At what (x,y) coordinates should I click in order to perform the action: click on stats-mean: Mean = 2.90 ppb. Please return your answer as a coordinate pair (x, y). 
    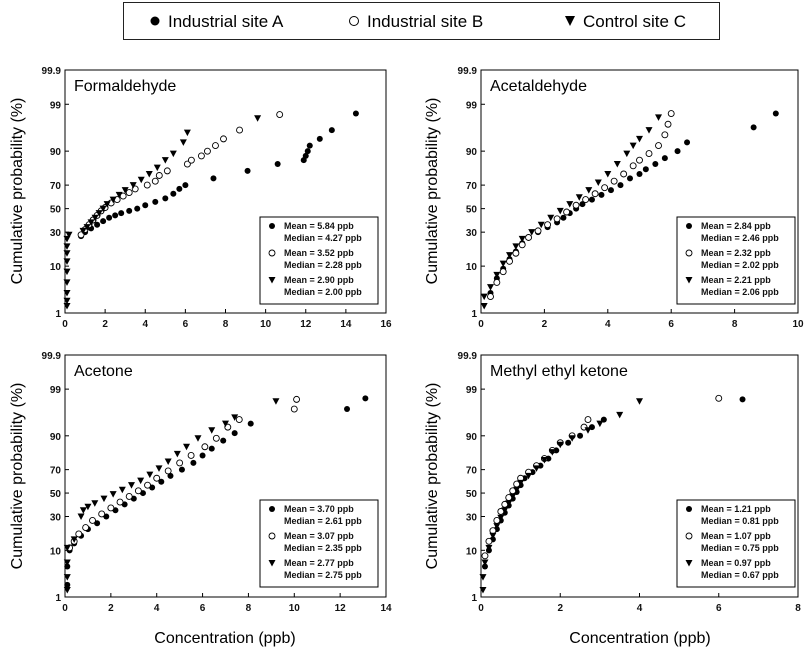
    Looking at the image, I should click on (319, 280).